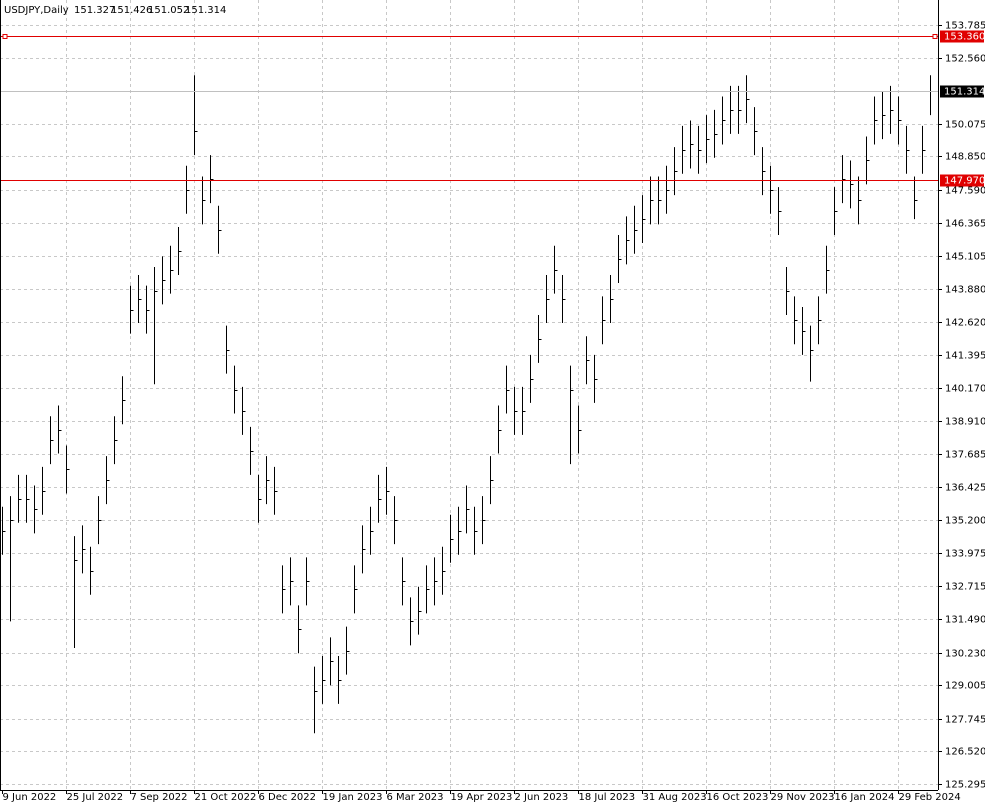  I want to click on x-tick-label: 29 Feb 2024, so click(930, 797).